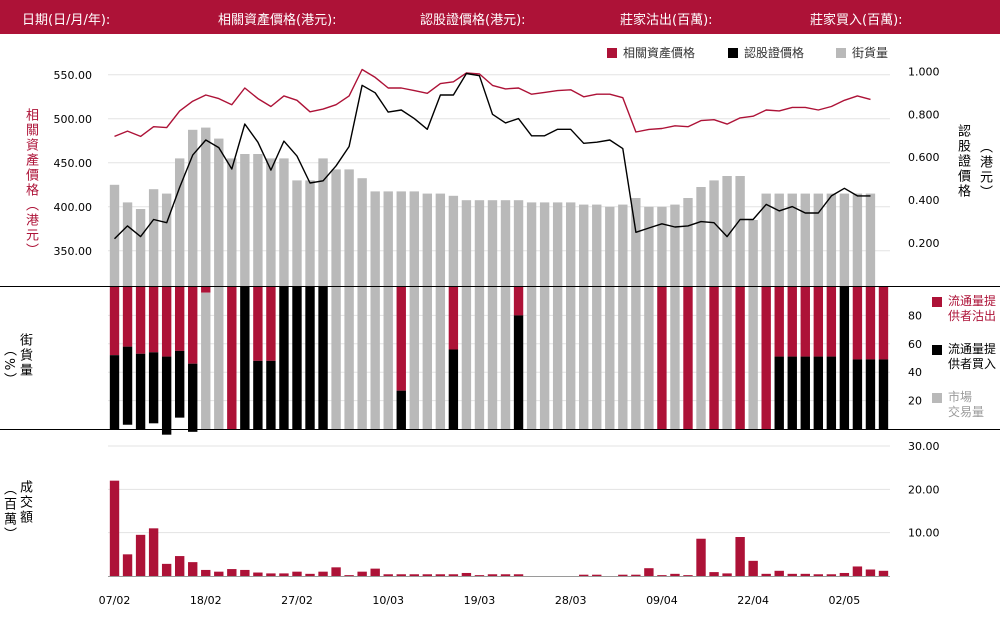  I want to click on underlying-tick-label: 550.00, so click(73, 75).